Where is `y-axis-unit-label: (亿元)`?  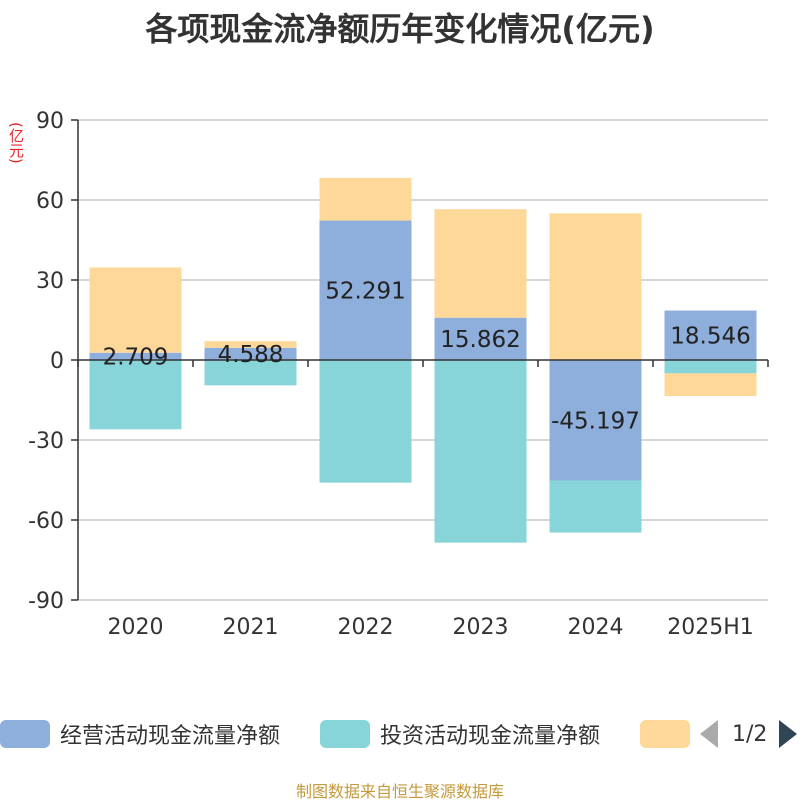 y-axis-unit-label: (亿元) is located at coordinates (16, 143).